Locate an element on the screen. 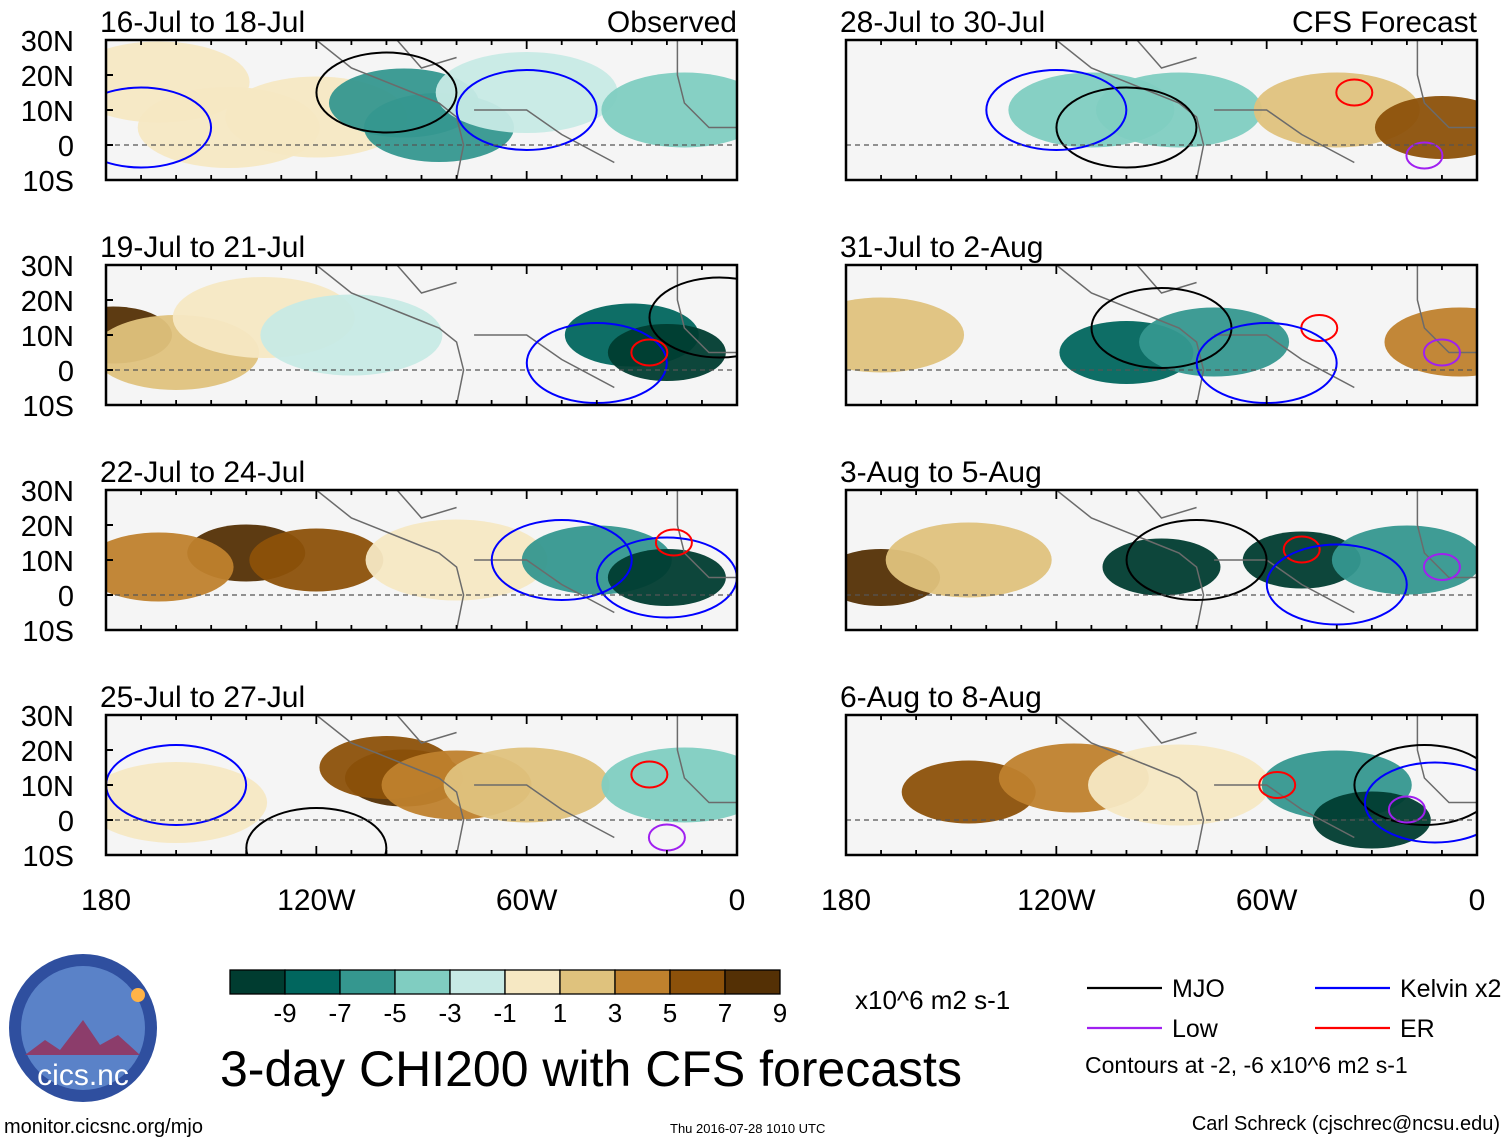 This screenshot has width=1510, height=1142. column-label: CFS Forecast is located at coordinates (1385, 22).